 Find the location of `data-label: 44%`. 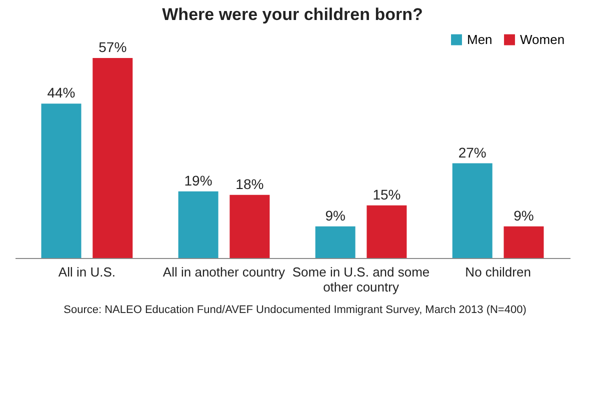

data-label: 44% is located at coordinates (61, 92).